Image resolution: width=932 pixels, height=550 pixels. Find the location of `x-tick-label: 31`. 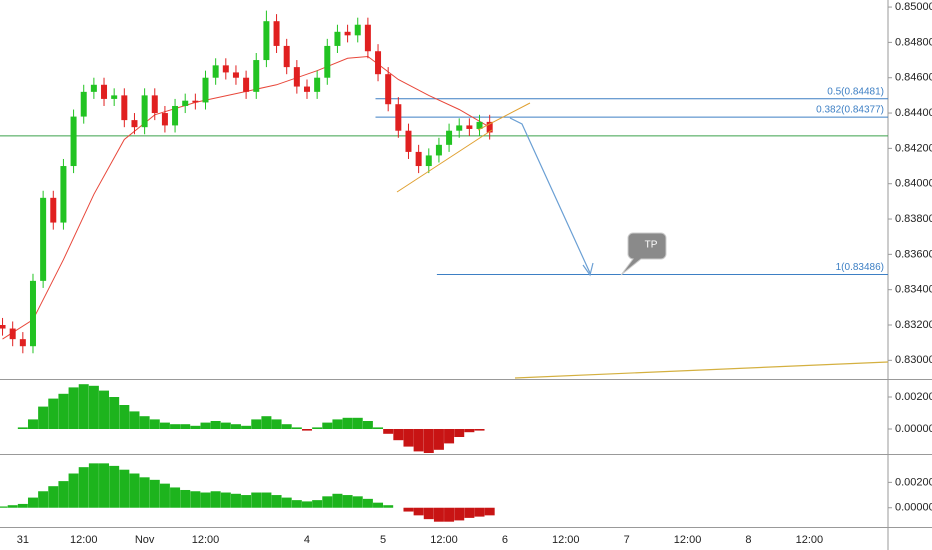

x-tick-label: 31 is located at coordinates (23, 540).